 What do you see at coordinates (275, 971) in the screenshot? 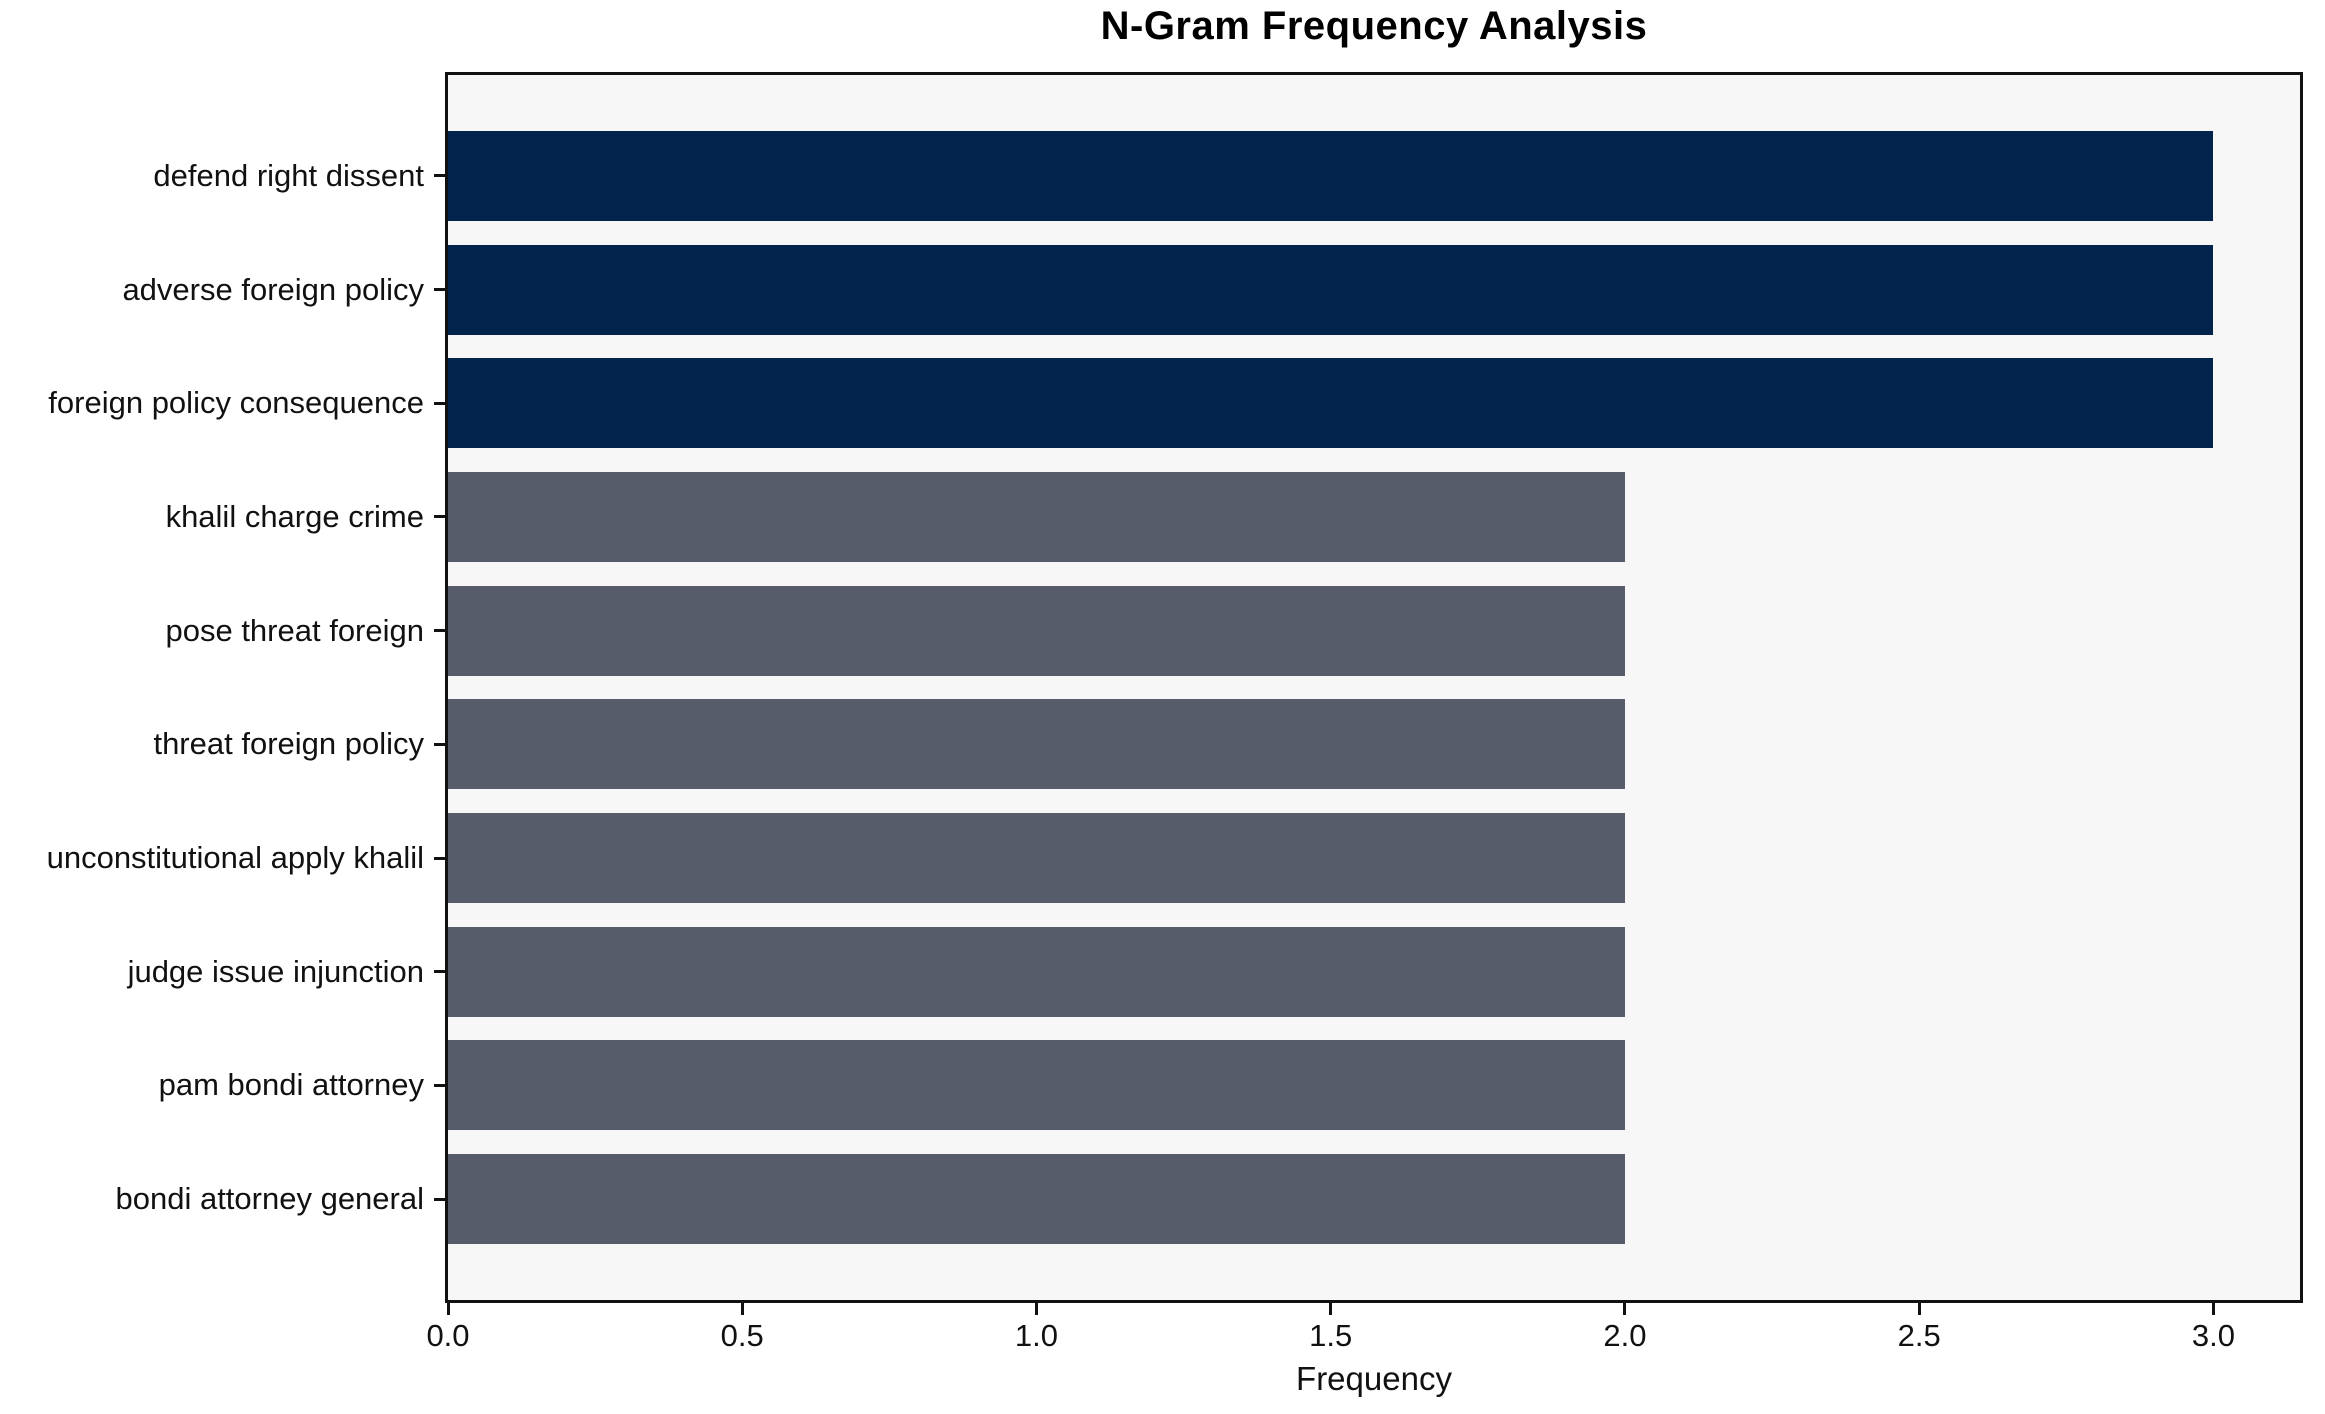
I see `y-tick-label-judge-issue-injunction: judge issue injunction` at bounding box center [275, 971].